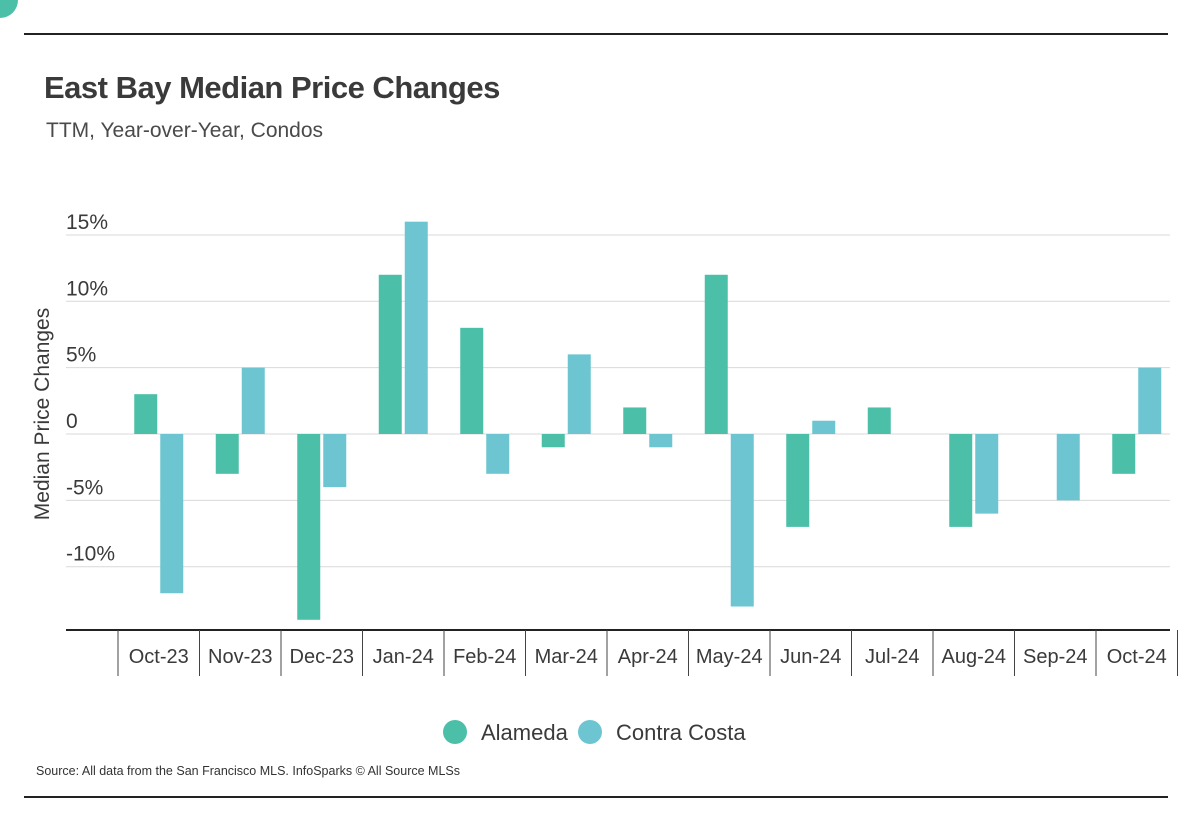  I want to click on chart-subtitle: TTM, Year-over-Year, Condos, so click(185, 130).